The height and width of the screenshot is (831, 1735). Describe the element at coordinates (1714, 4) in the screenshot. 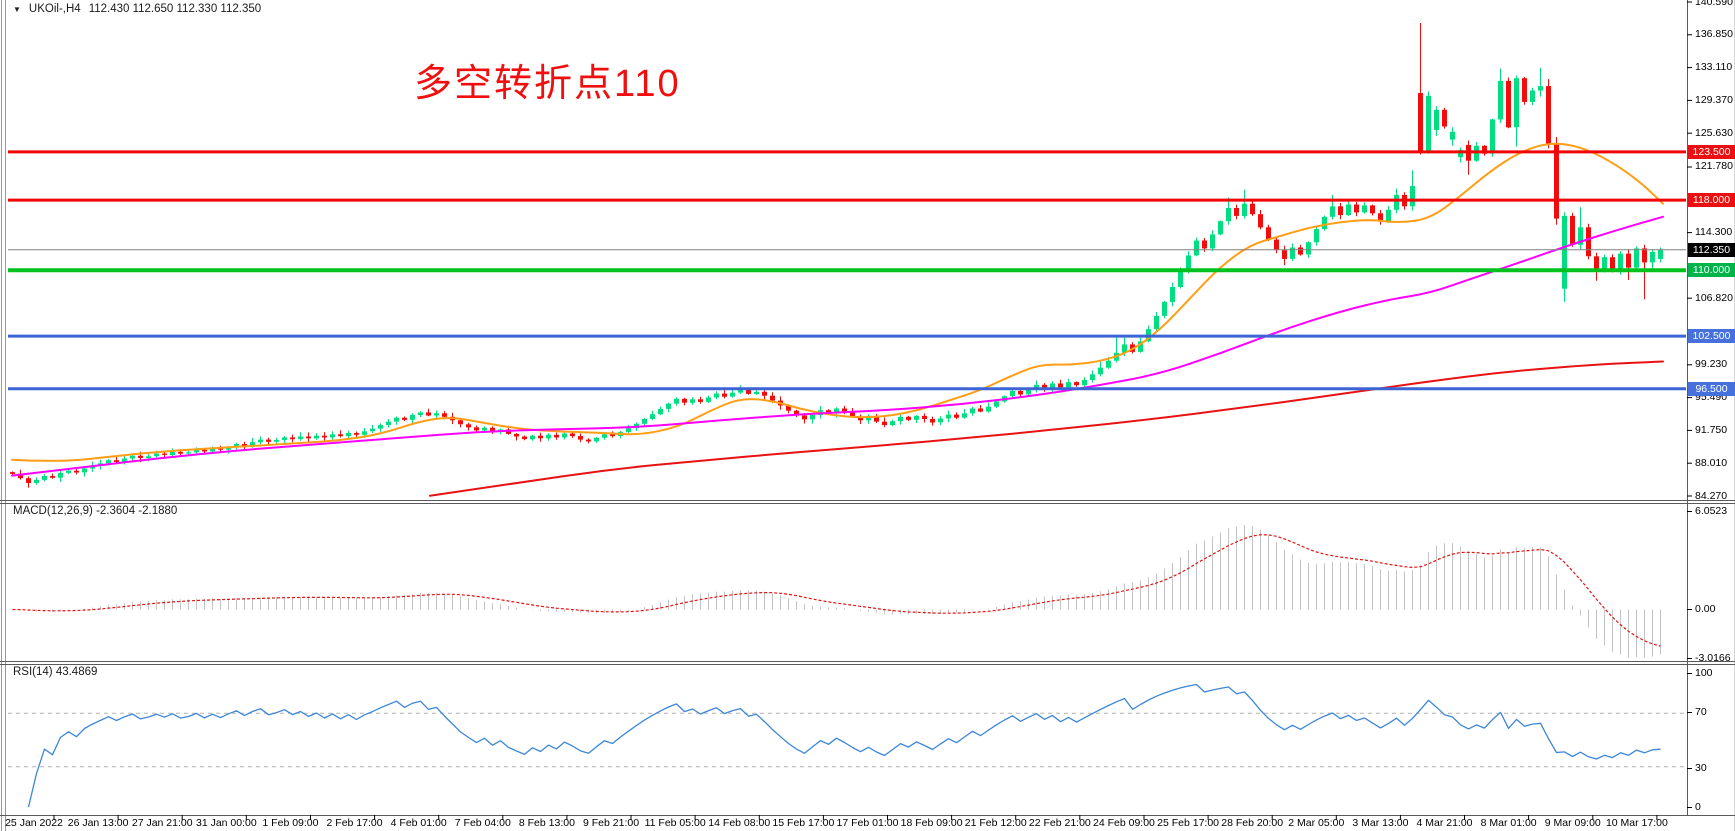

I see `price-tick-label: 140.590` at that location.